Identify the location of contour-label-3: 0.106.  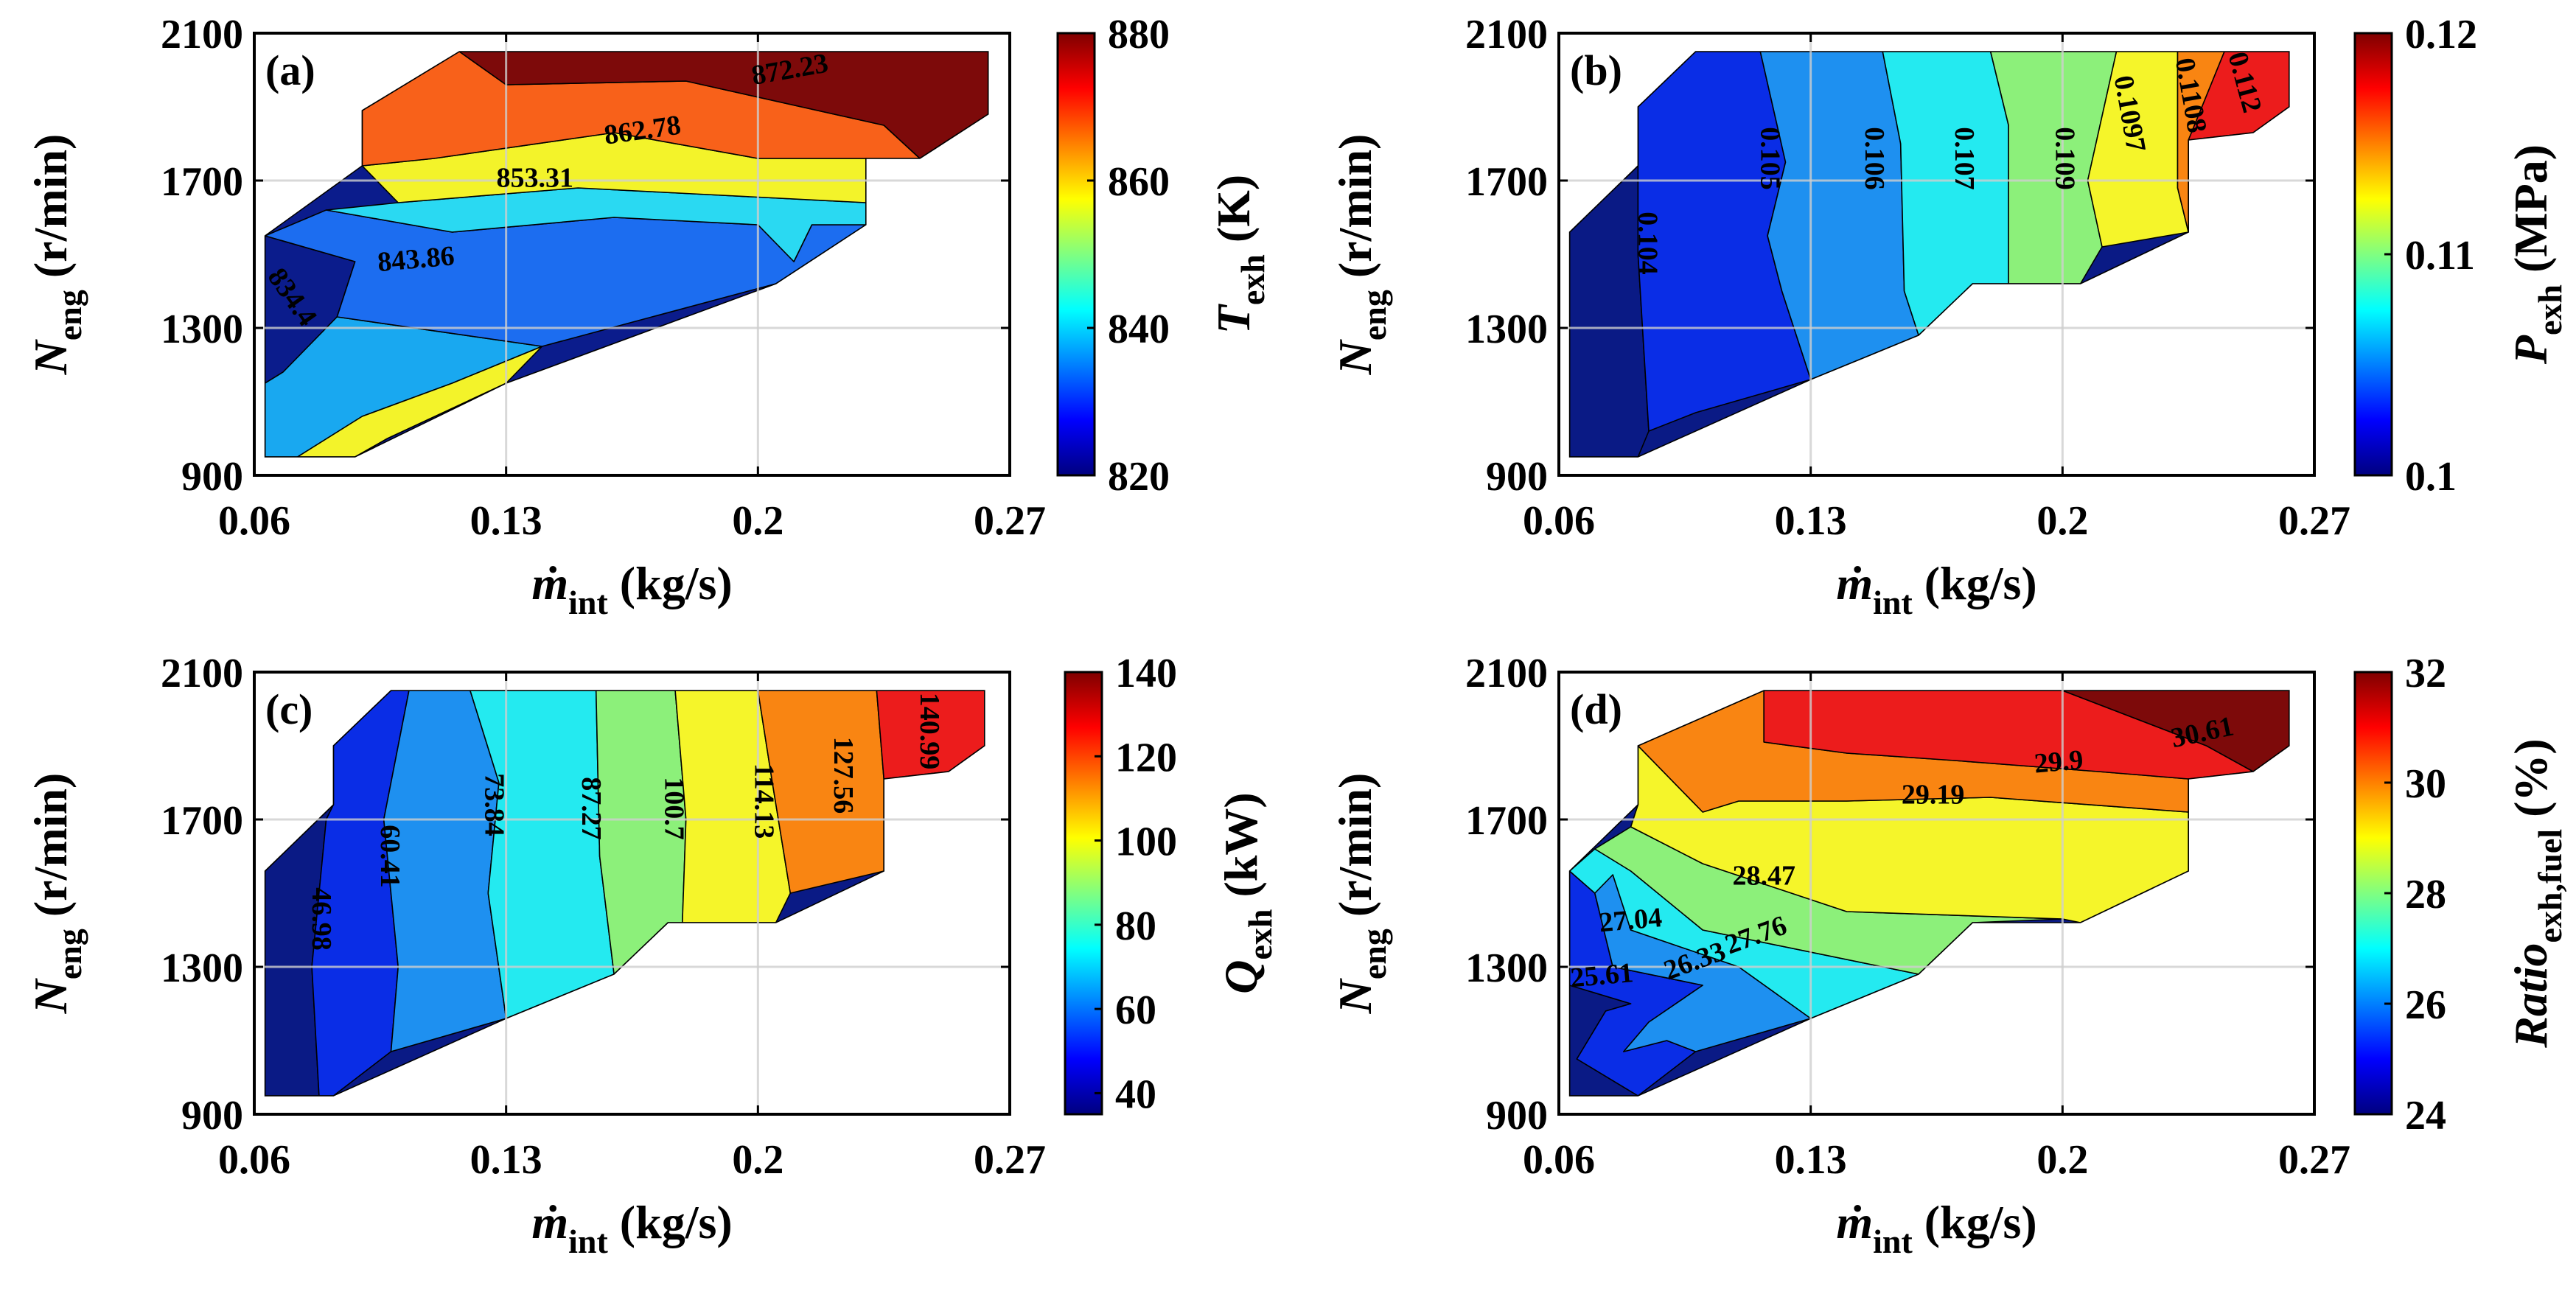
(1874, 158).